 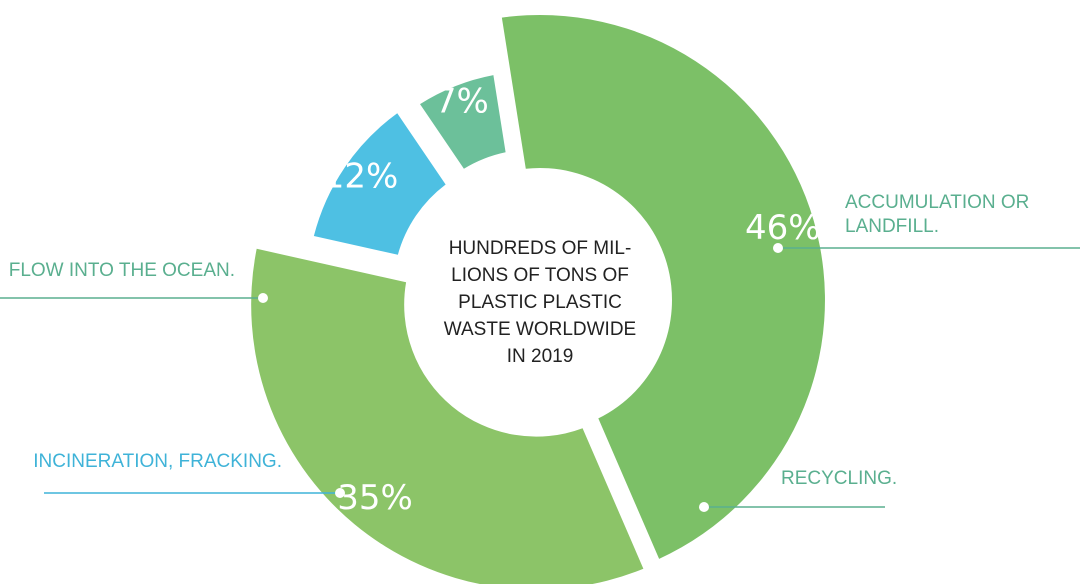 I want to click on slice-ocean-value-label: 7%, so click(x=462, y=101).